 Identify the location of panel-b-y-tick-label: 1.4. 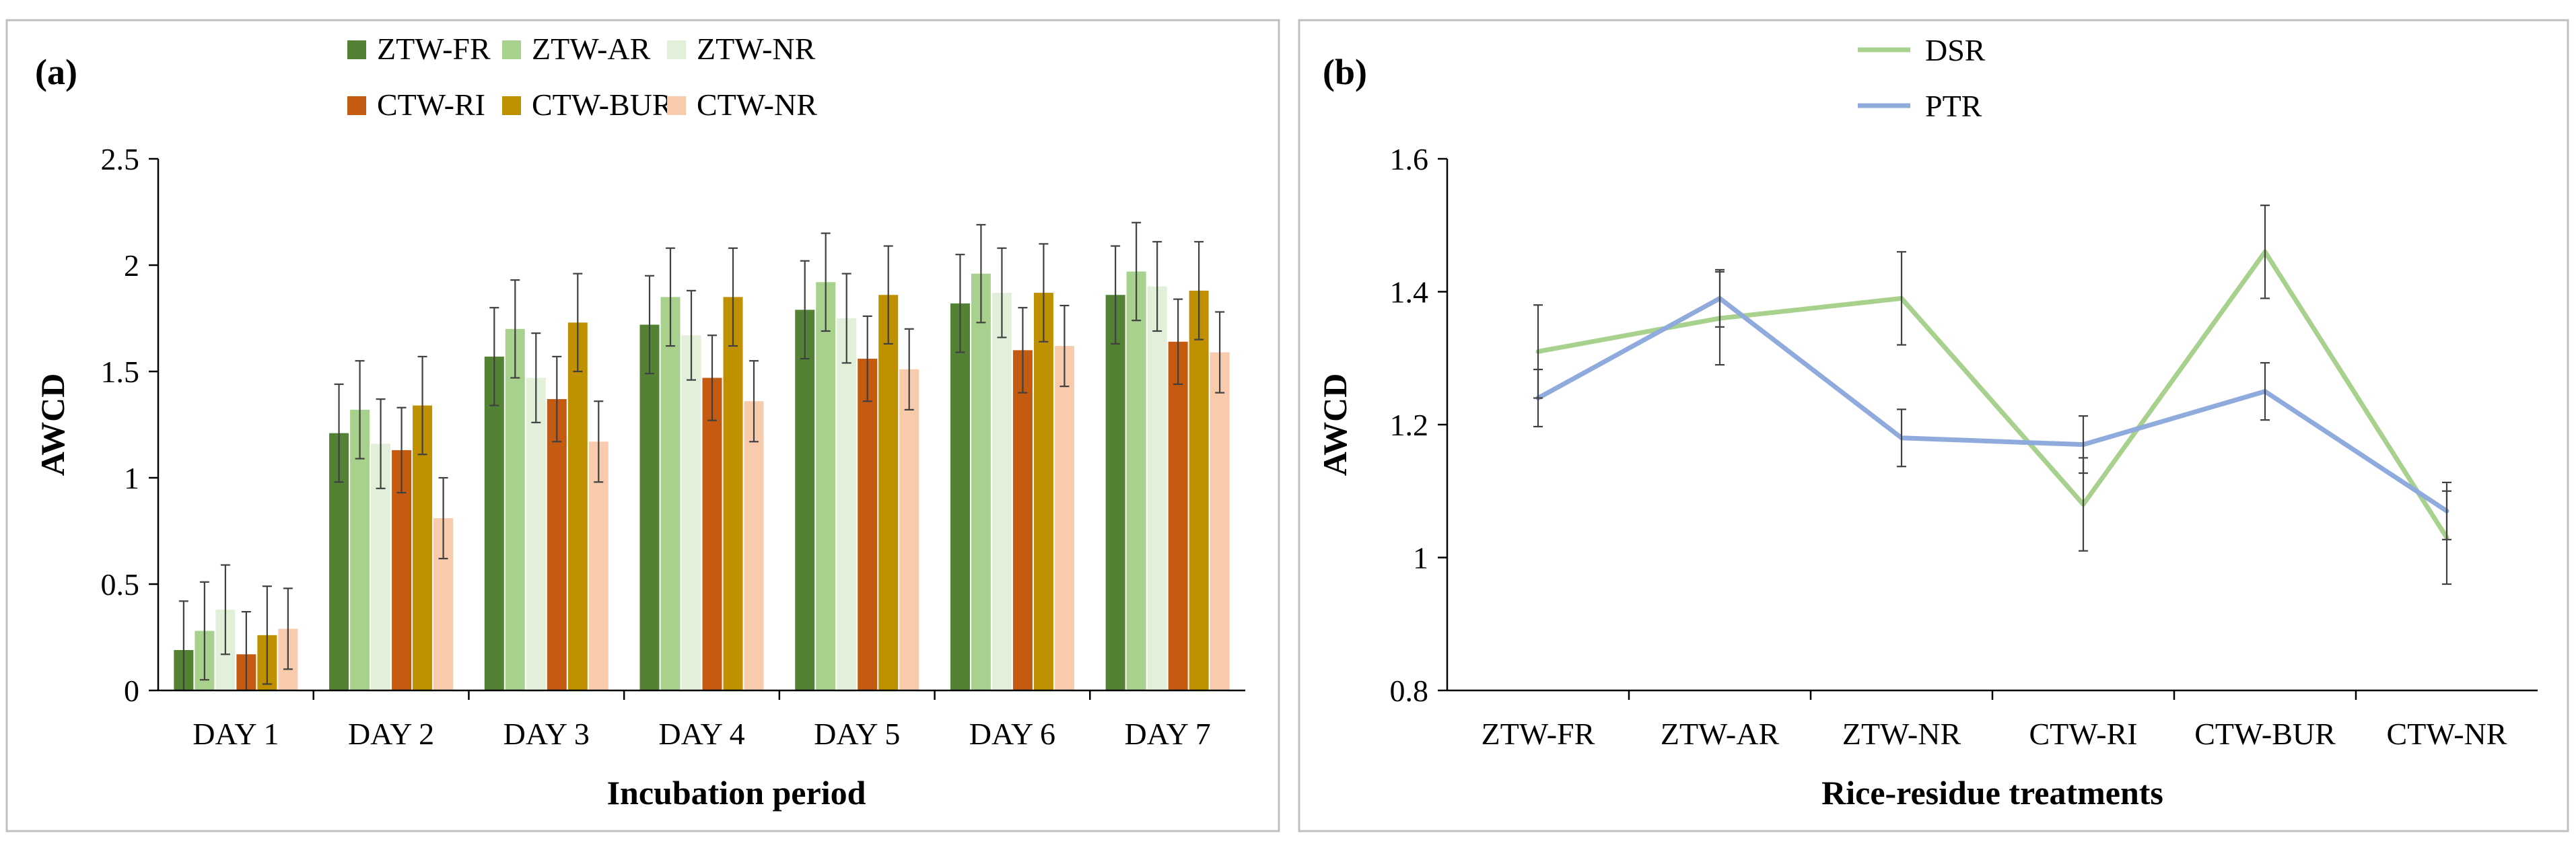
(1409, 293).